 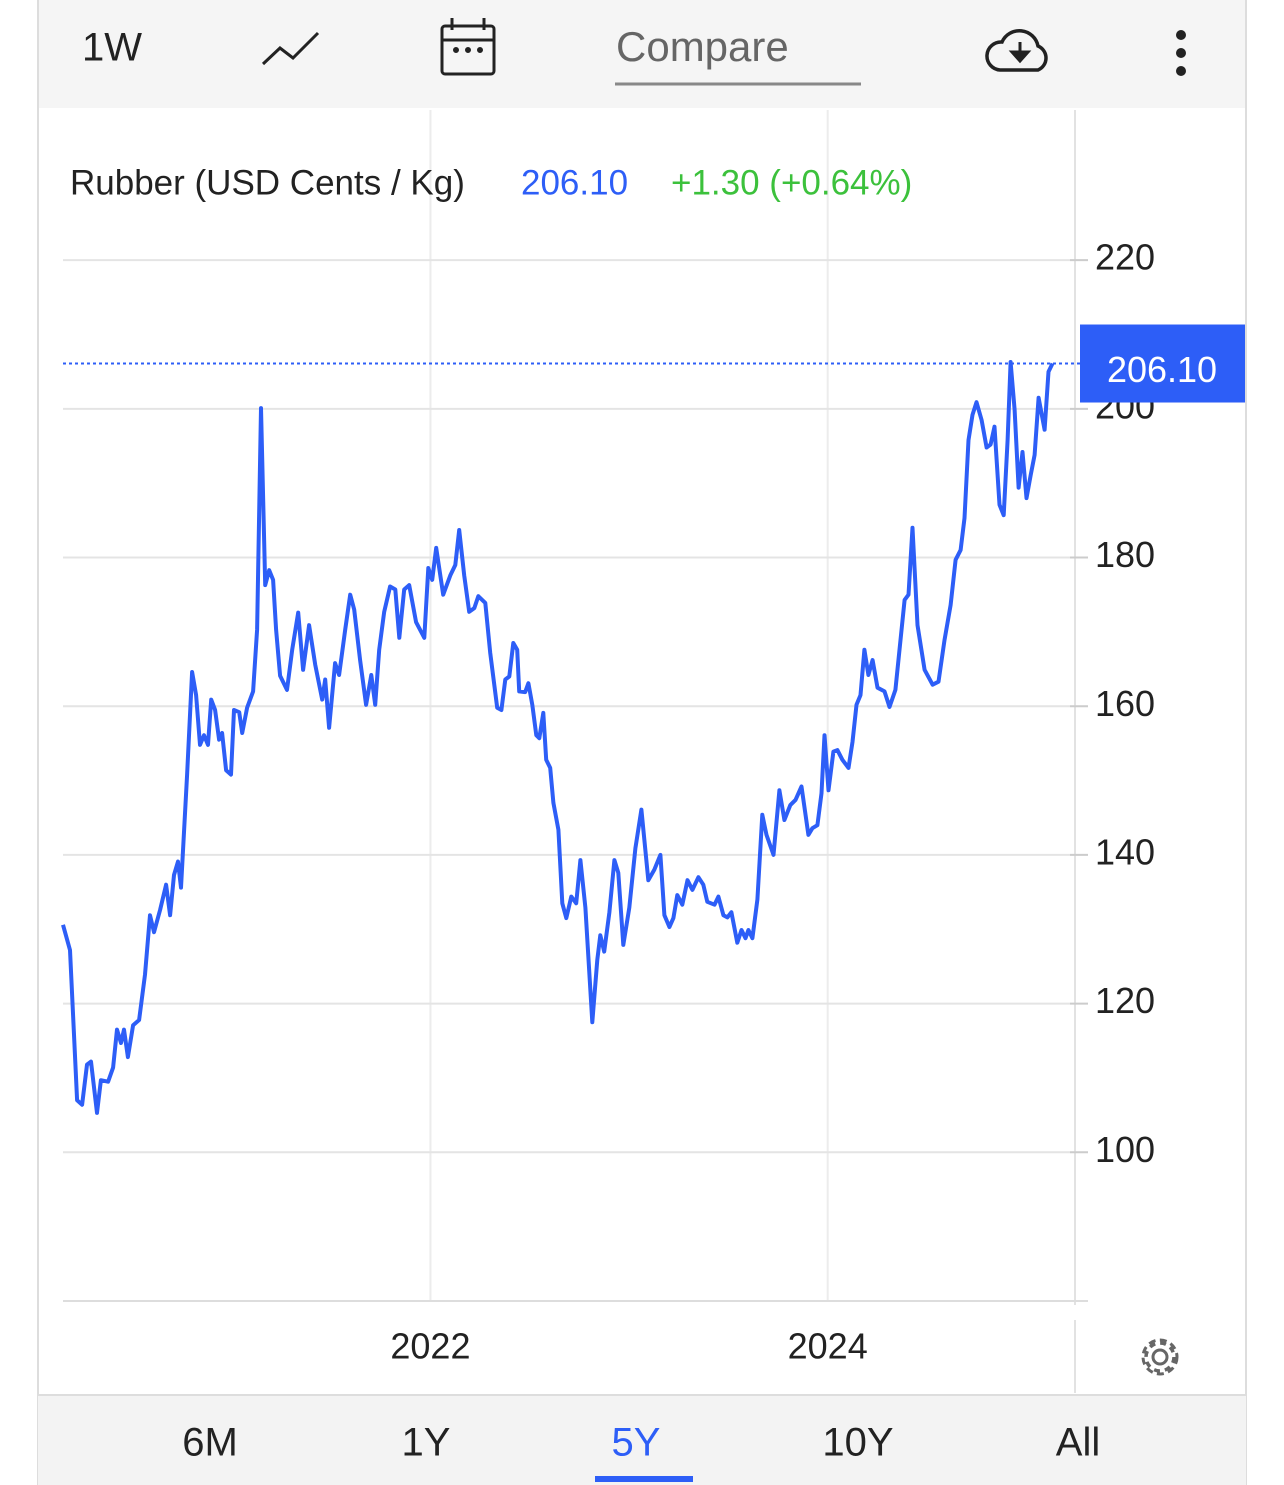 I want to click on range-button: All, so click(x=1078, y=1443).